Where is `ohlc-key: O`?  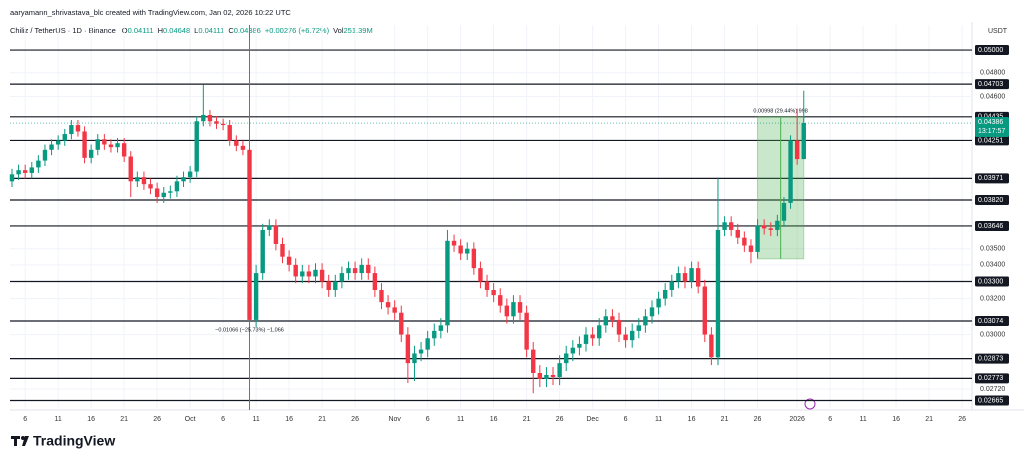 ohlc-key: O is located at coordinates (125, 30).